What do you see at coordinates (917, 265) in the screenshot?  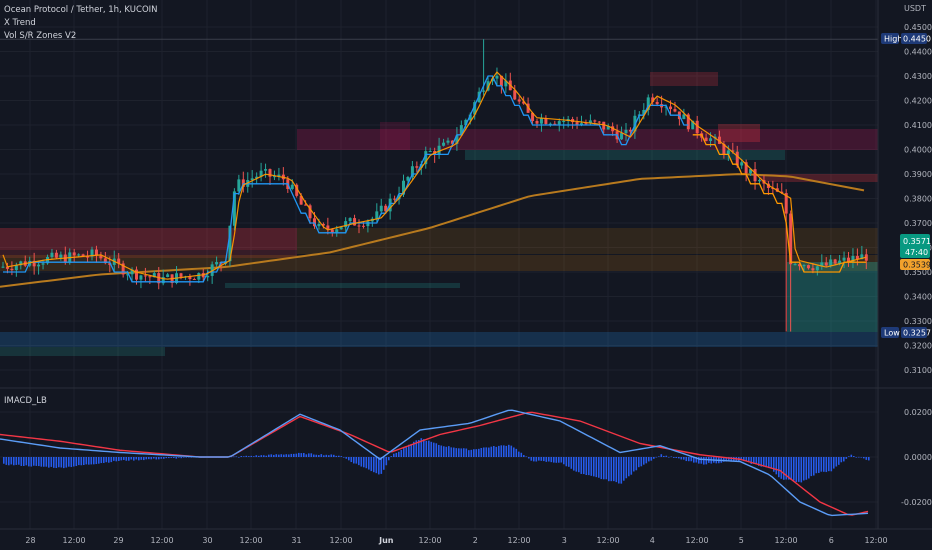 I see `ma-value-tag: 0.3539` at bounding box center [917, 265].